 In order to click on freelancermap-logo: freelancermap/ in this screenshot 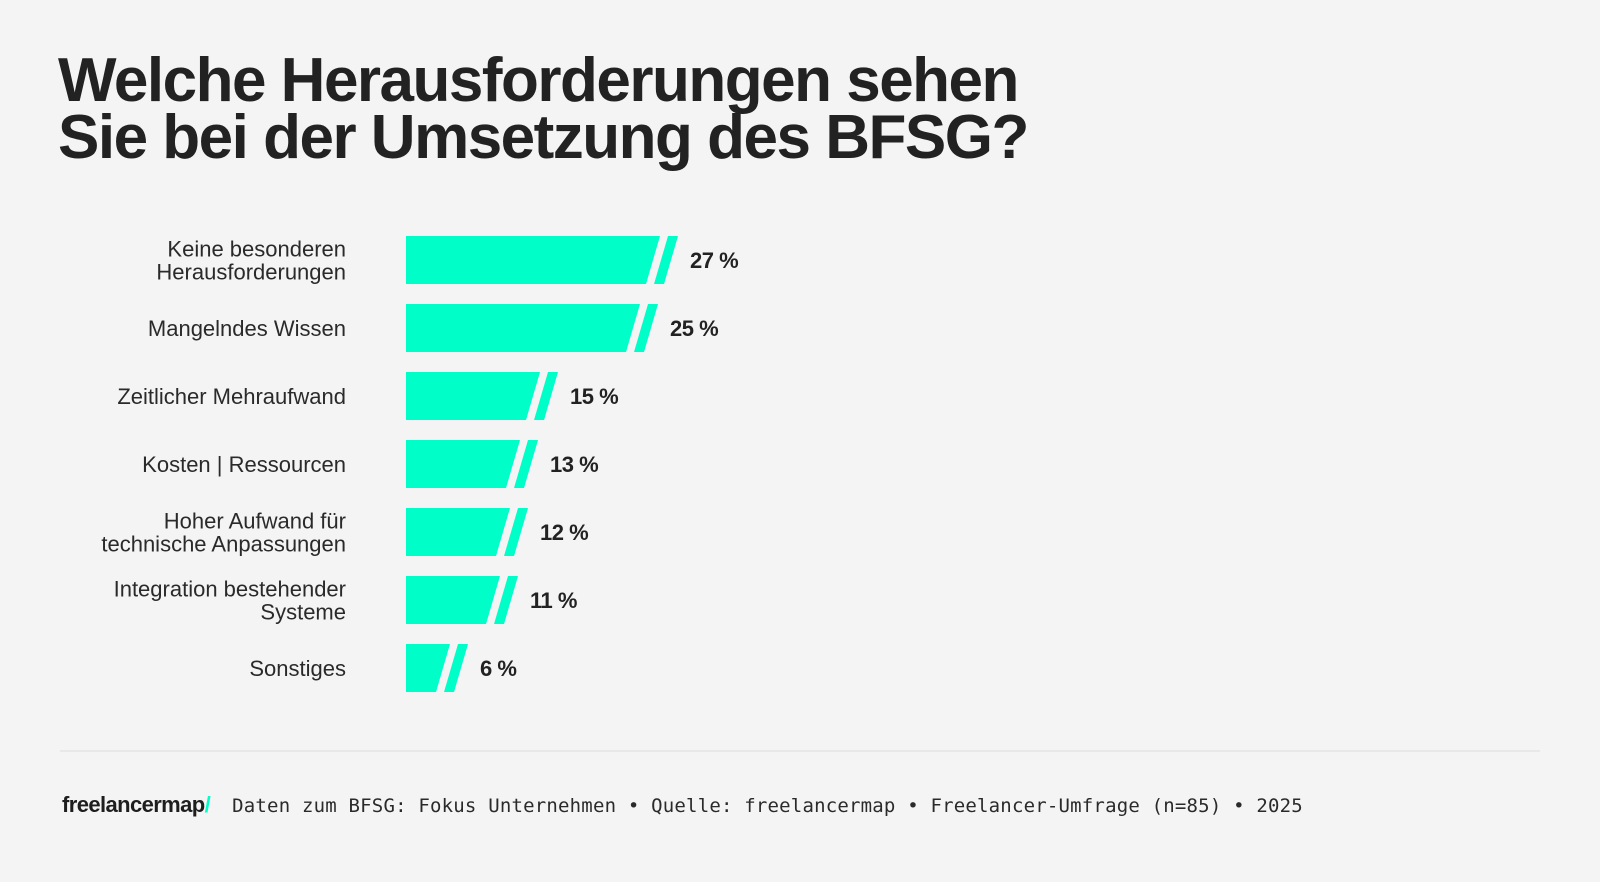, I will do `click(136, 805)`.